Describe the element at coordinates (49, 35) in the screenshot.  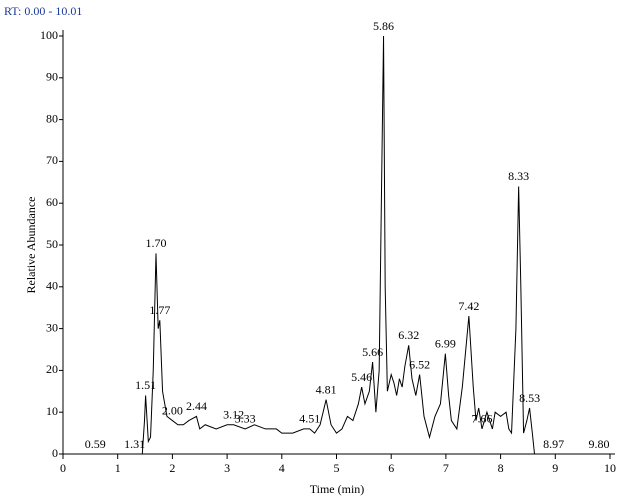
I see `y-tick-label: 100` at that location.